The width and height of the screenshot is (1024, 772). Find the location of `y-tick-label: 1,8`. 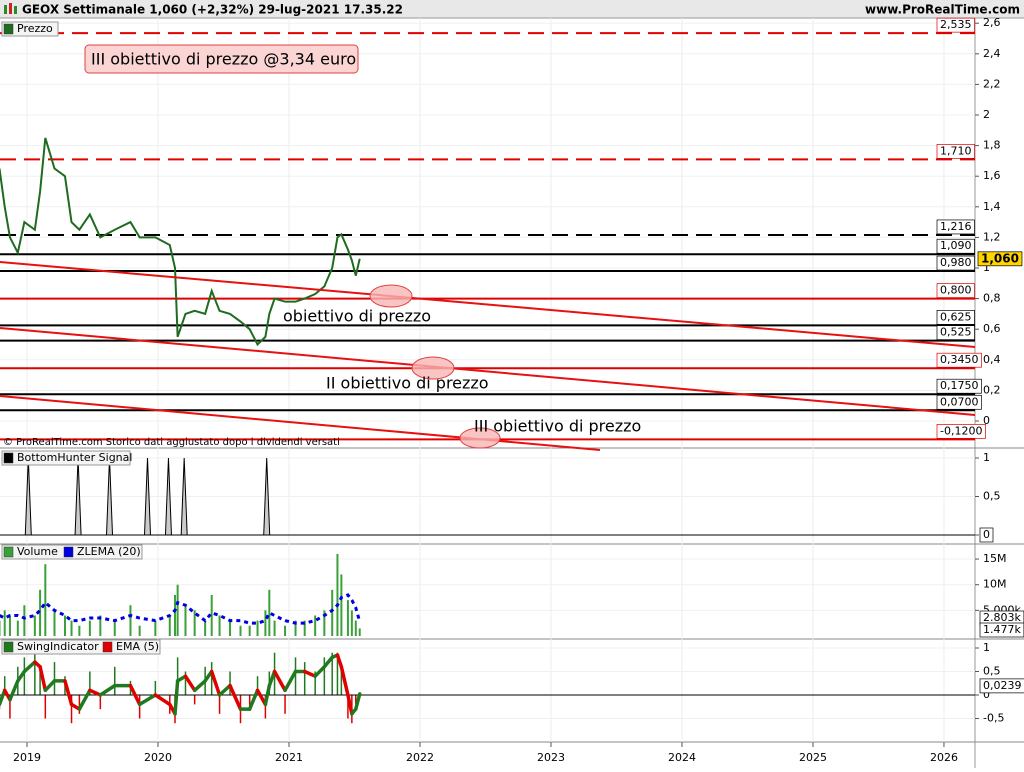

y-tick-label: 1,8 is located at coordinates (992, 145).